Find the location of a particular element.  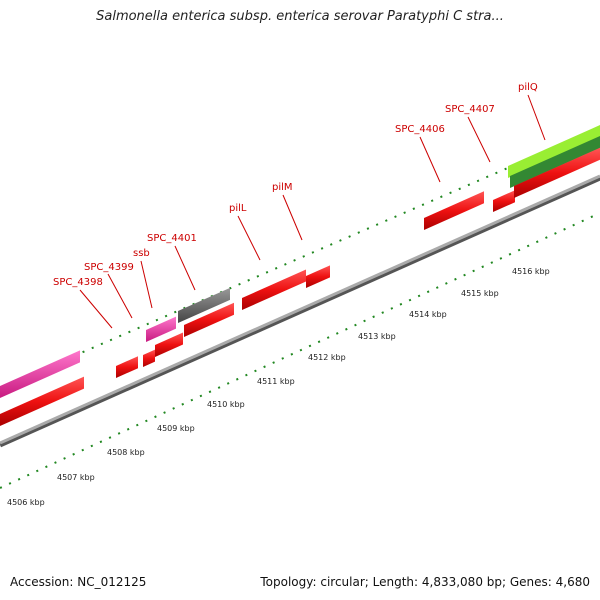

scale-label-4514-kbp: 4514 kbp is located at coordinates (428, 314).